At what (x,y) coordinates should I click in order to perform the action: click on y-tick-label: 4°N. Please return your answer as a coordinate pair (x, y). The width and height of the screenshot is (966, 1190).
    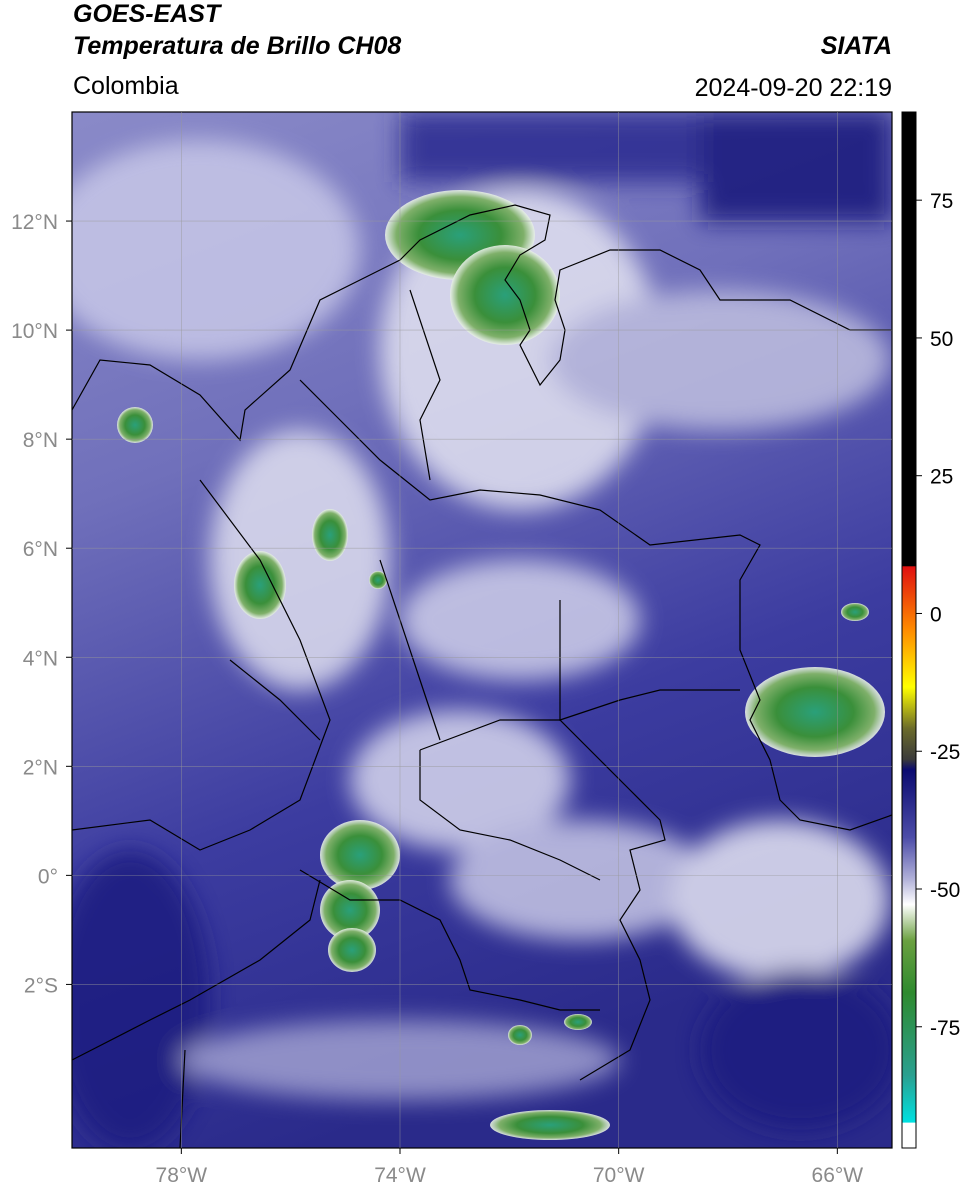
    Looking at the image, I should click on (40, 658).